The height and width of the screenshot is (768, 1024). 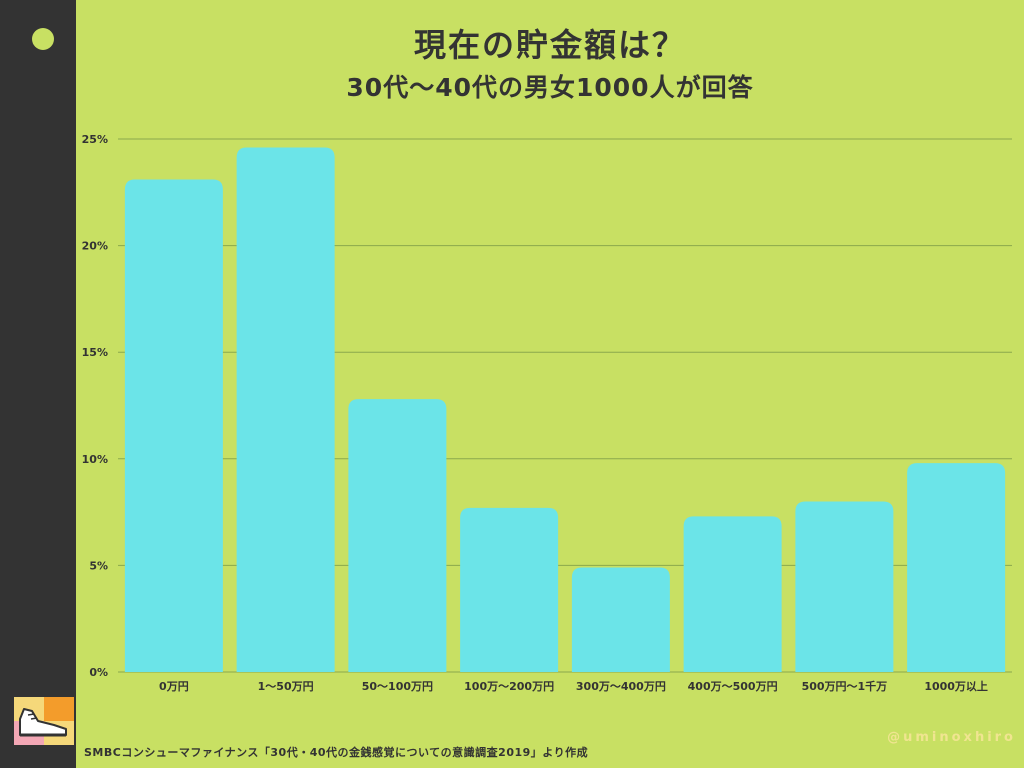 I want to click on x-tick-label: 50〜100万円, so click(x=397, y=686).